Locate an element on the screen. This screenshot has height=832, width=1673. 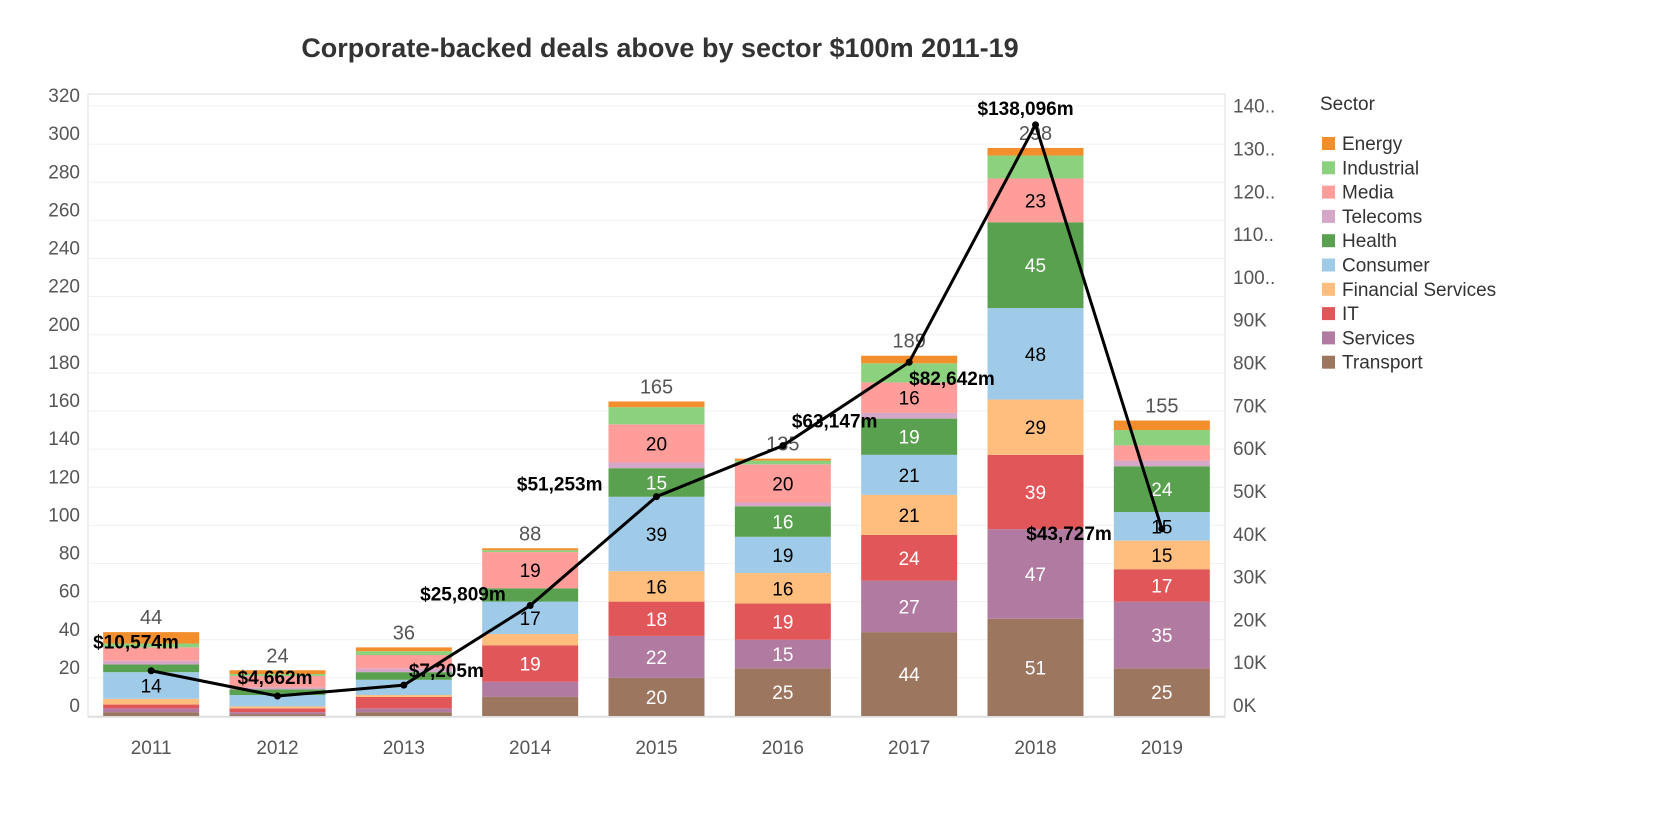
line-value-label: $4,662m is located at coordinates (275, 678).